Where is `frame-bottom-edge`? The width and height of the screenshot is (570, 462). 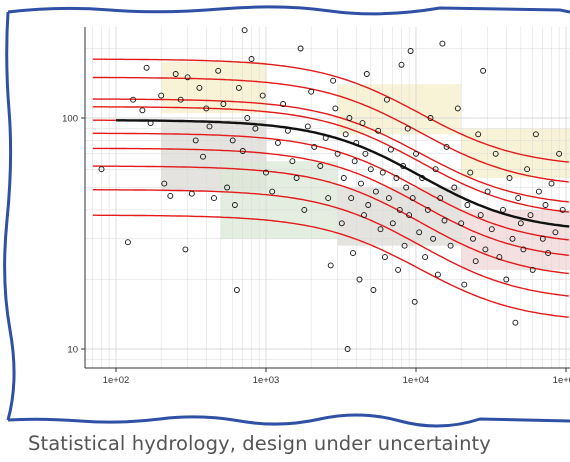 frame-bottom-edge is located at coordinates (288, 420).